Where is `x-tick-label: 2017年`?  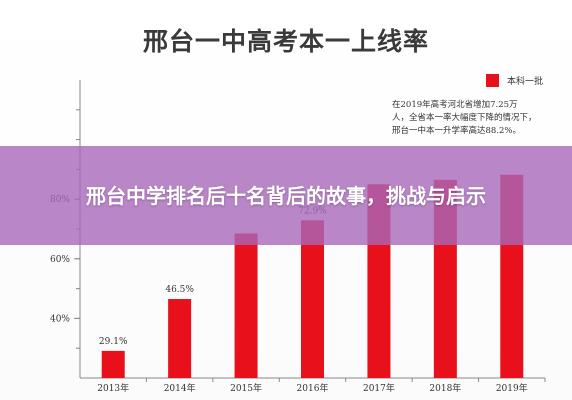 x-tick-label: 2017年 is located at coordinates (379, 388).